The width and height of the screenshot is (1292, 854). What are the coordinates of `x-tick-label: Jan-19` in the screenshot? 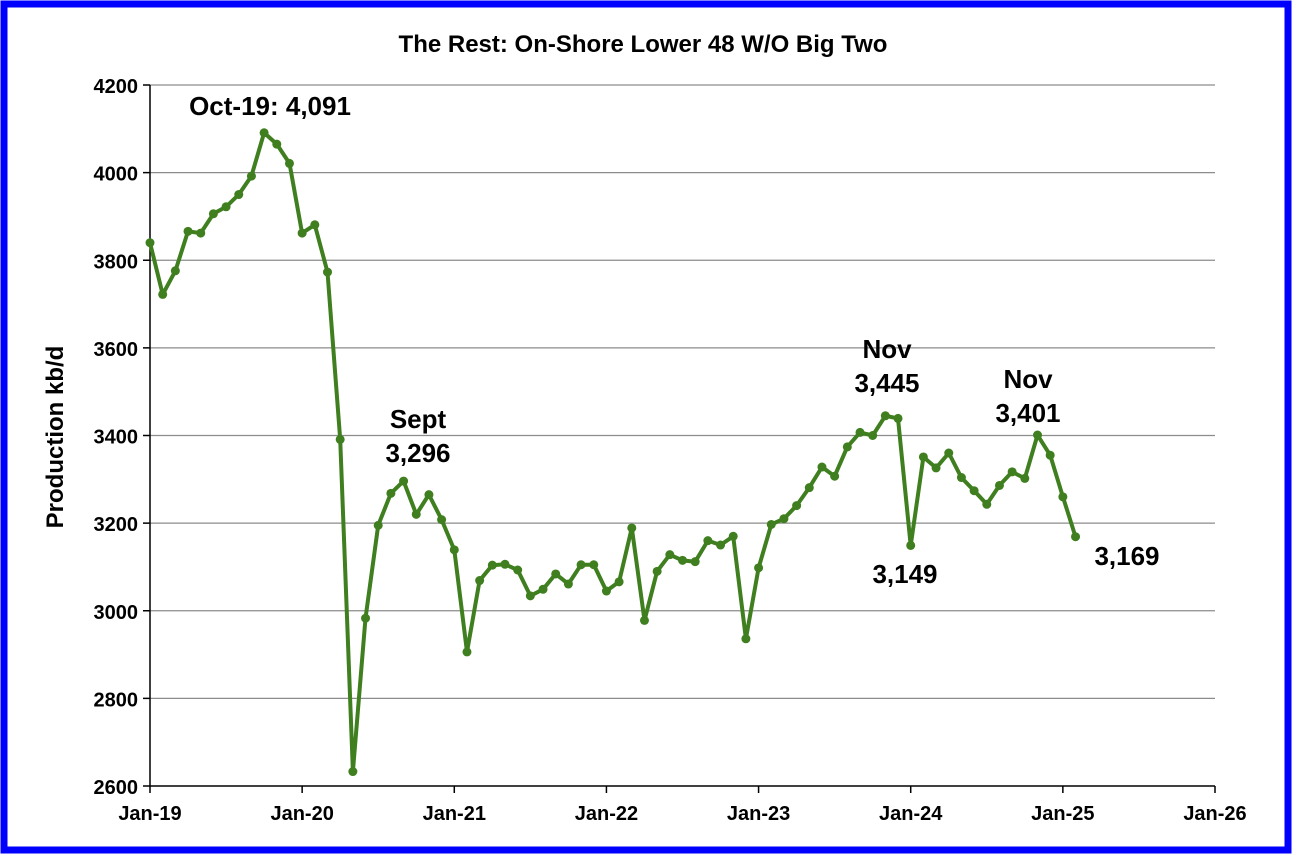 It's located at (149, 814).